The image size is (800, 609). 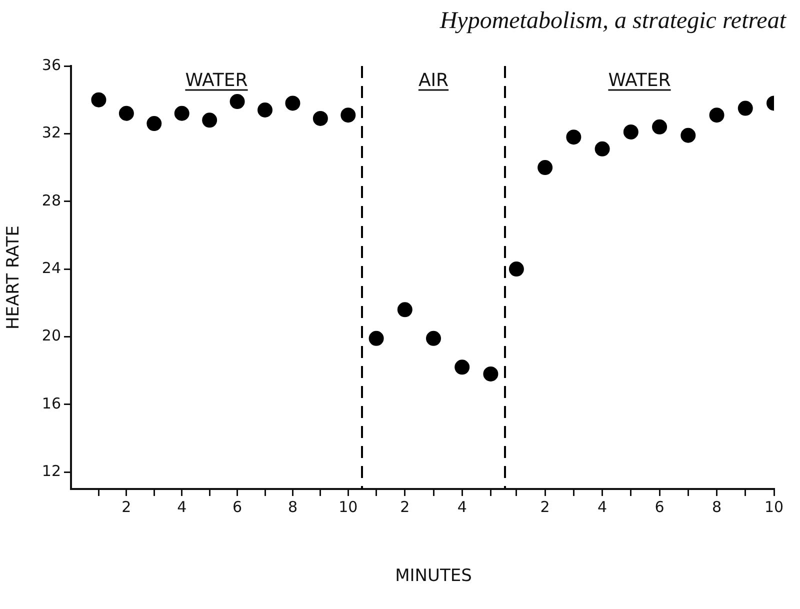 I want to click on y-tick-label: 24, so click(x=51, y=267).